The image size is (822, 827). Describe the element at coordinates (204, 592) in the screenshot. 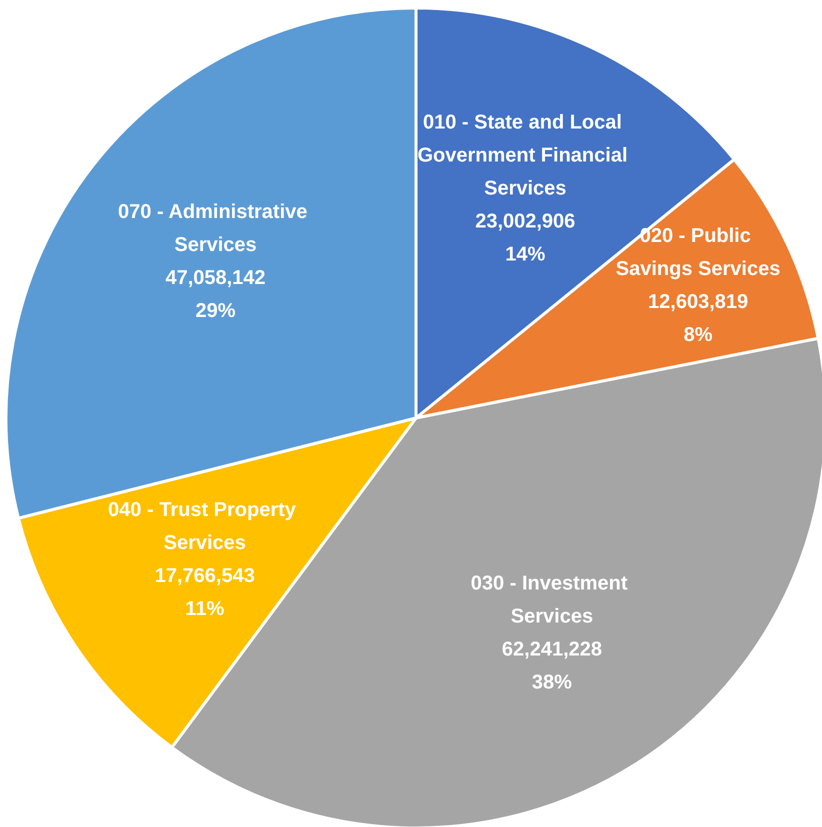

I see `data-label: 17,766,543 11%` at that location.